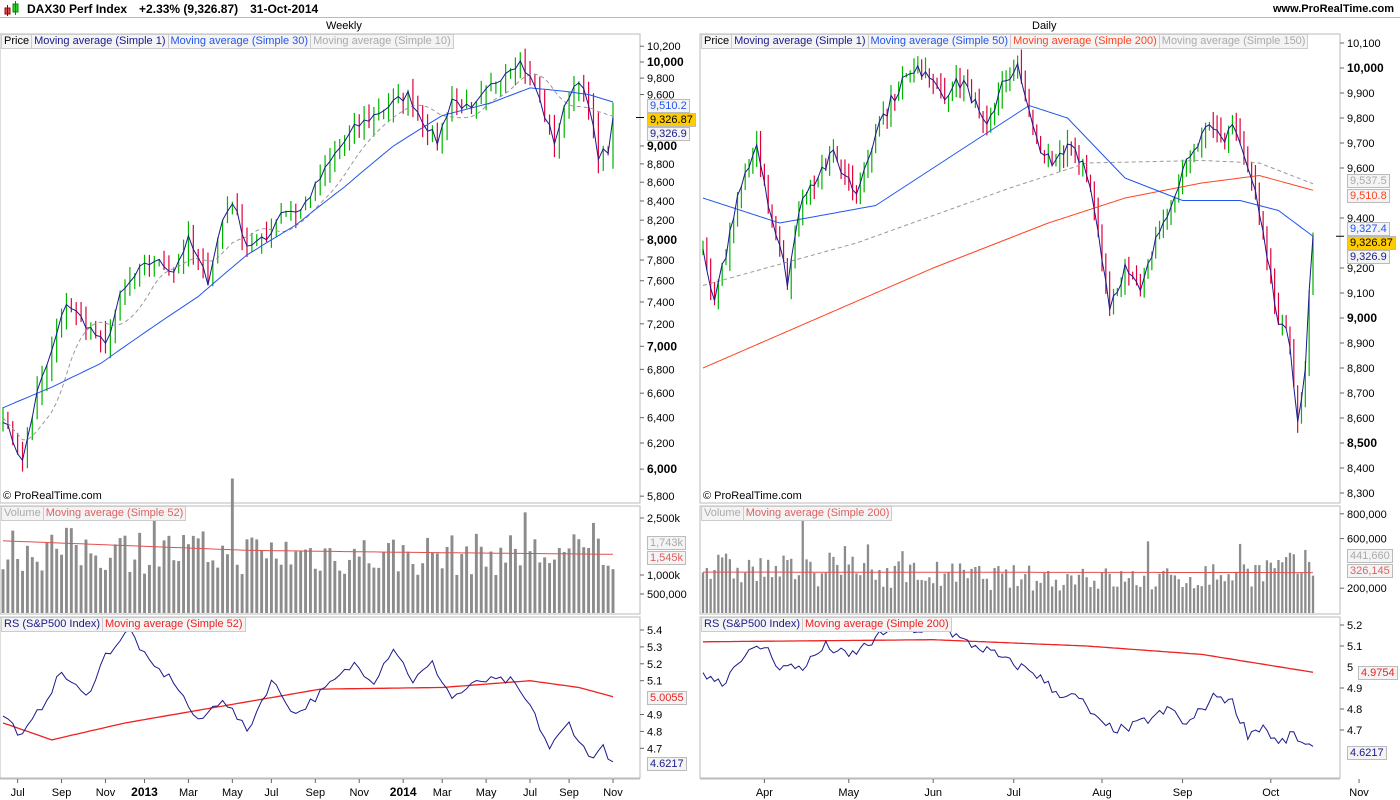  I want to click on x-axis-label: Jul, so click(1014, 793).